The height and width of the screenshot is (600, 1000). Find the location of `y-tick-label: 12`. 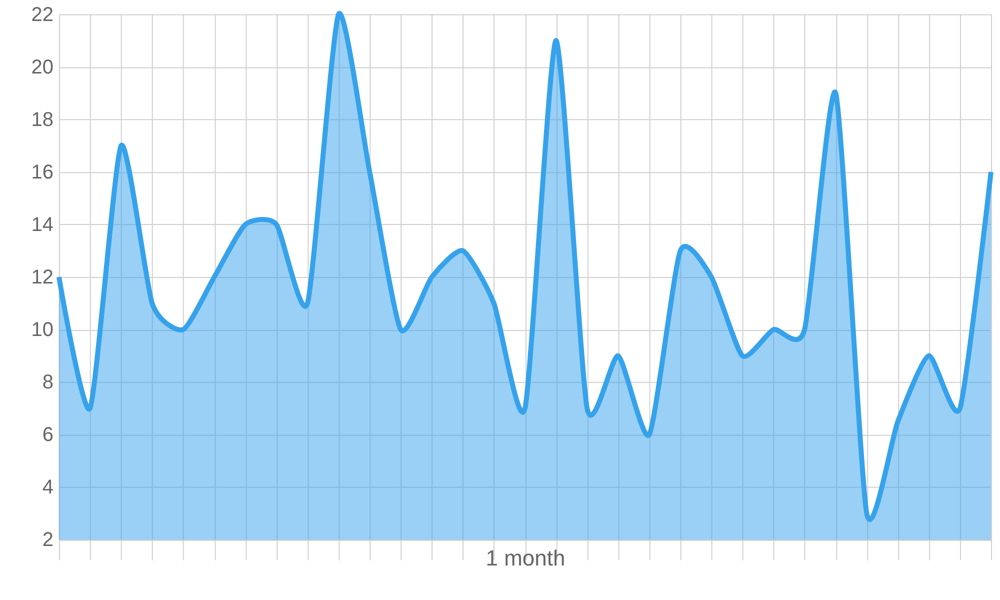

y-tick-label: 12 is located at coordinates (42, 277).